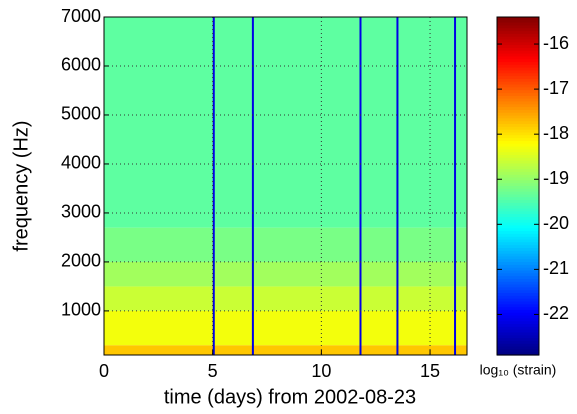 Image resolution: width=577 pixels, height=414 pixels. What do you see at coordinates (81, 114) in the screenshot?
I see `y-tick-label: 5000` at bounding box center [81, 114].